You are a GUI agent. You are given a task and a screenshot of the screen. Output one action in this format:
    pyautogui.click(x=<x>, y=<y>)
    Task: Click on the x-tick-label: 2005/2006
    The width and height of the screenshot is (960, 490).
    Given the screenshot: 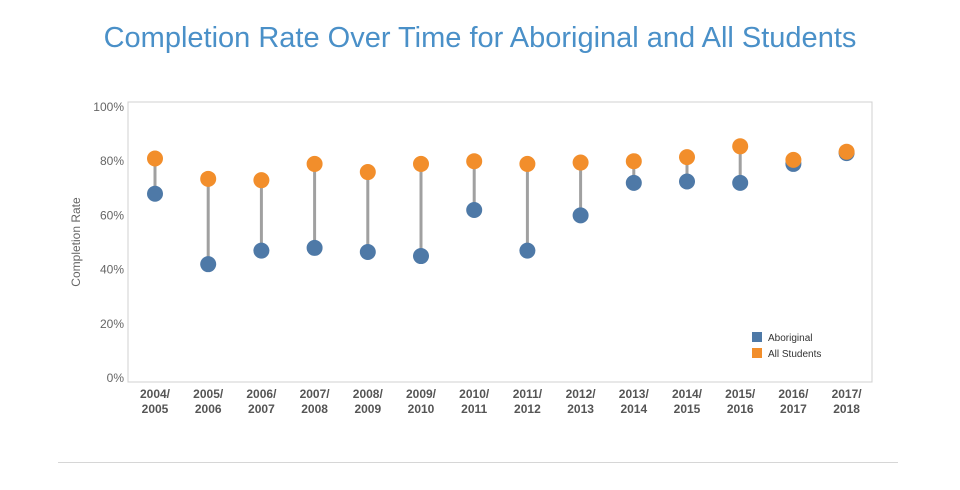 What is the action you would take?
    pyautogui.click(x=208, y=401)
    